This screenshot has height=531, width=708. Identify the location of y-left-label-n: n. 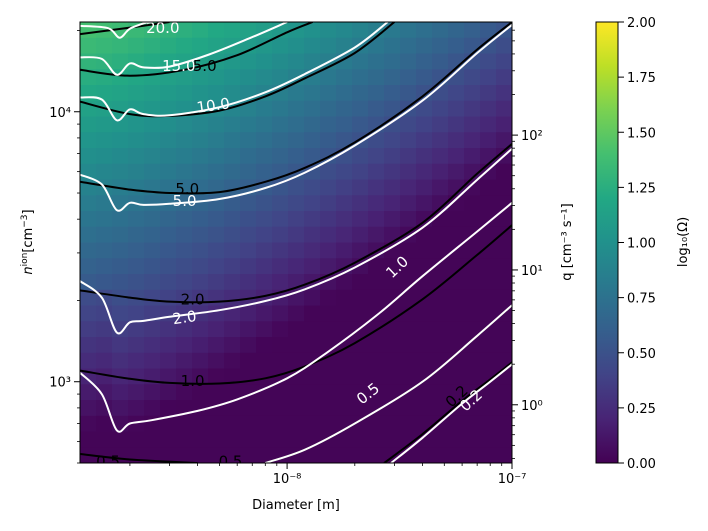
(28, 270).